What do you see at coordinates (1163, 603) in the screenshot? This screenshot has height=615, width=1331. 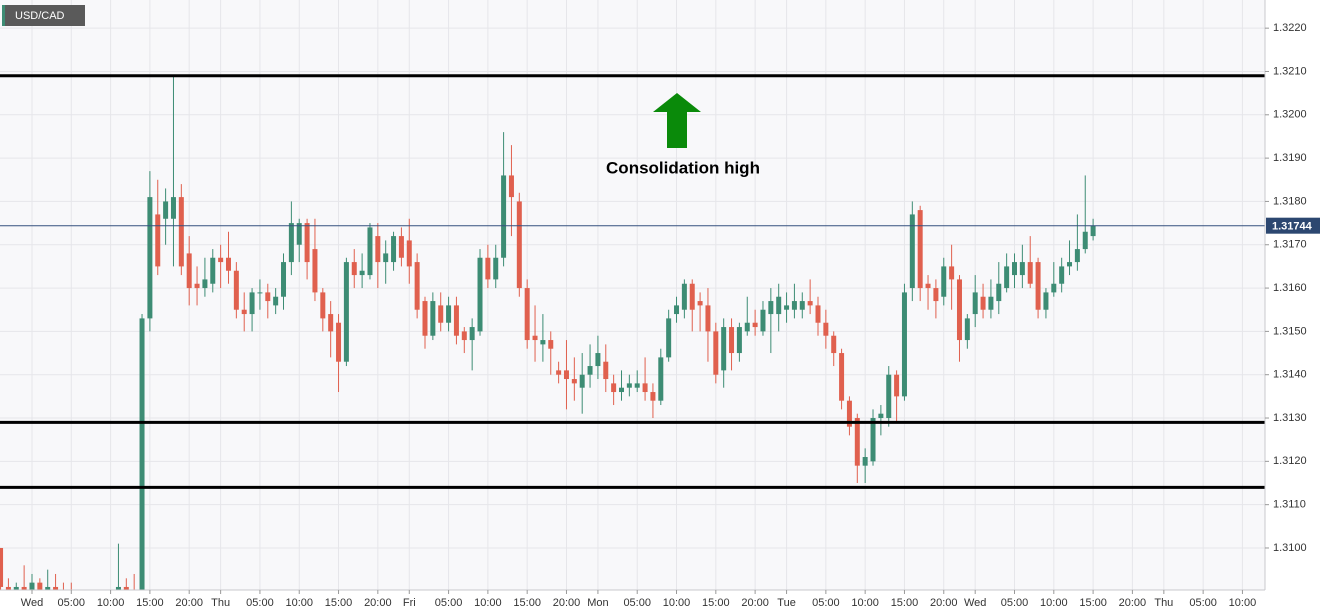 I see `x-tick-label: Thu` at bounding box center [1163, 603].